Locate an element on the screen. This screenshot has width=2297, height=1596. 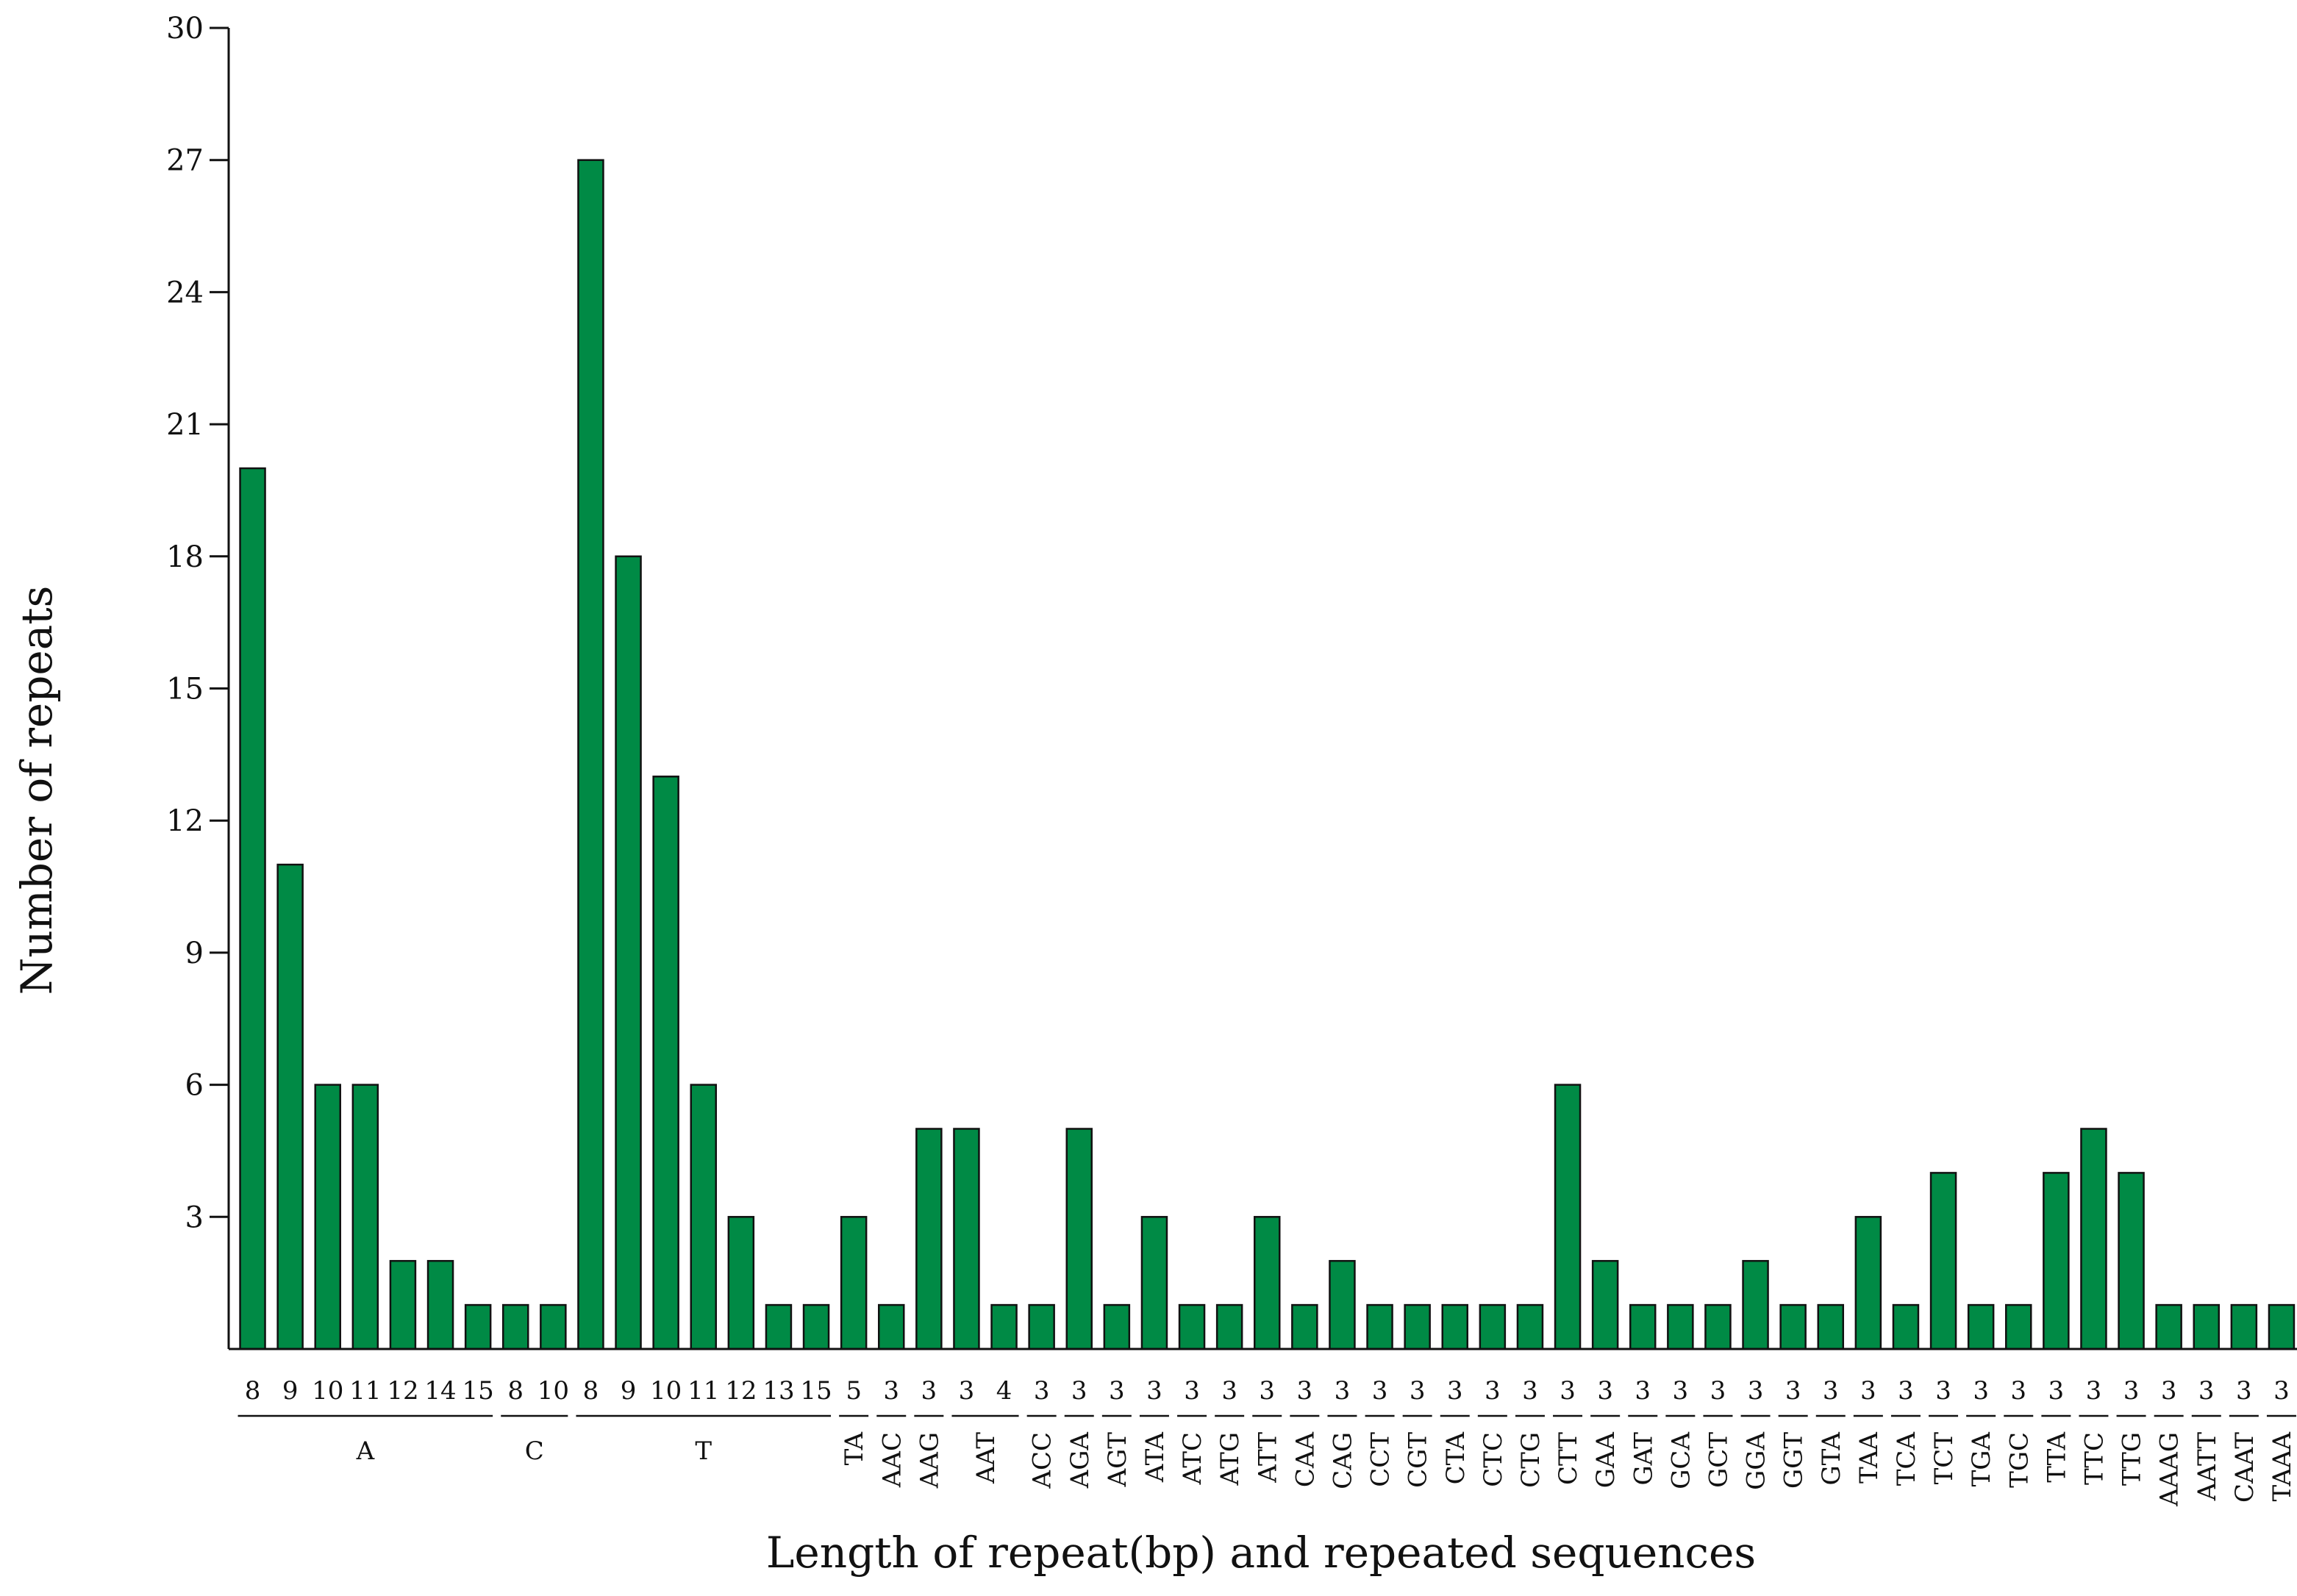
group-label: GAA is located at coordinates (1606, 1460).